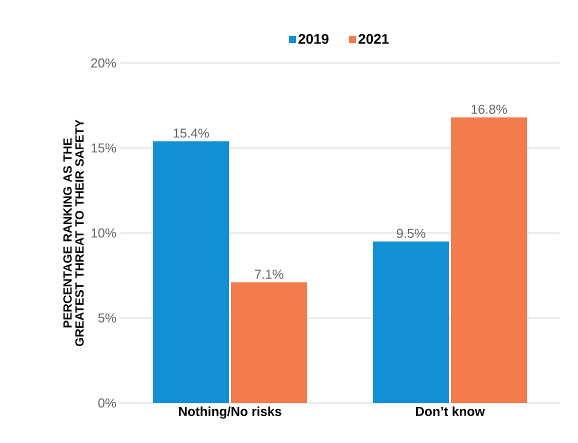  What do you see at coordinates (191, 133) in the screenshot?
I see `data-label: 15.4%` at bounding box center [191, 133].